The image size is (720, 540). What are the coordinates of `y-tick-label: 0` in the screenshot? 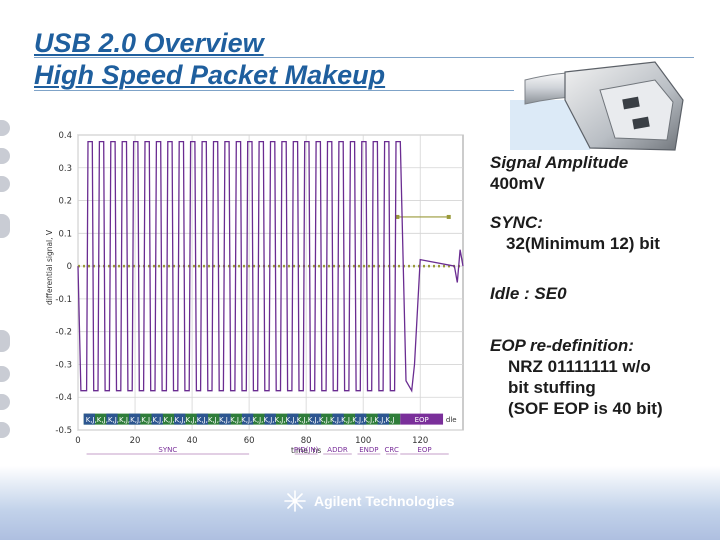 It's located at (69, 267).